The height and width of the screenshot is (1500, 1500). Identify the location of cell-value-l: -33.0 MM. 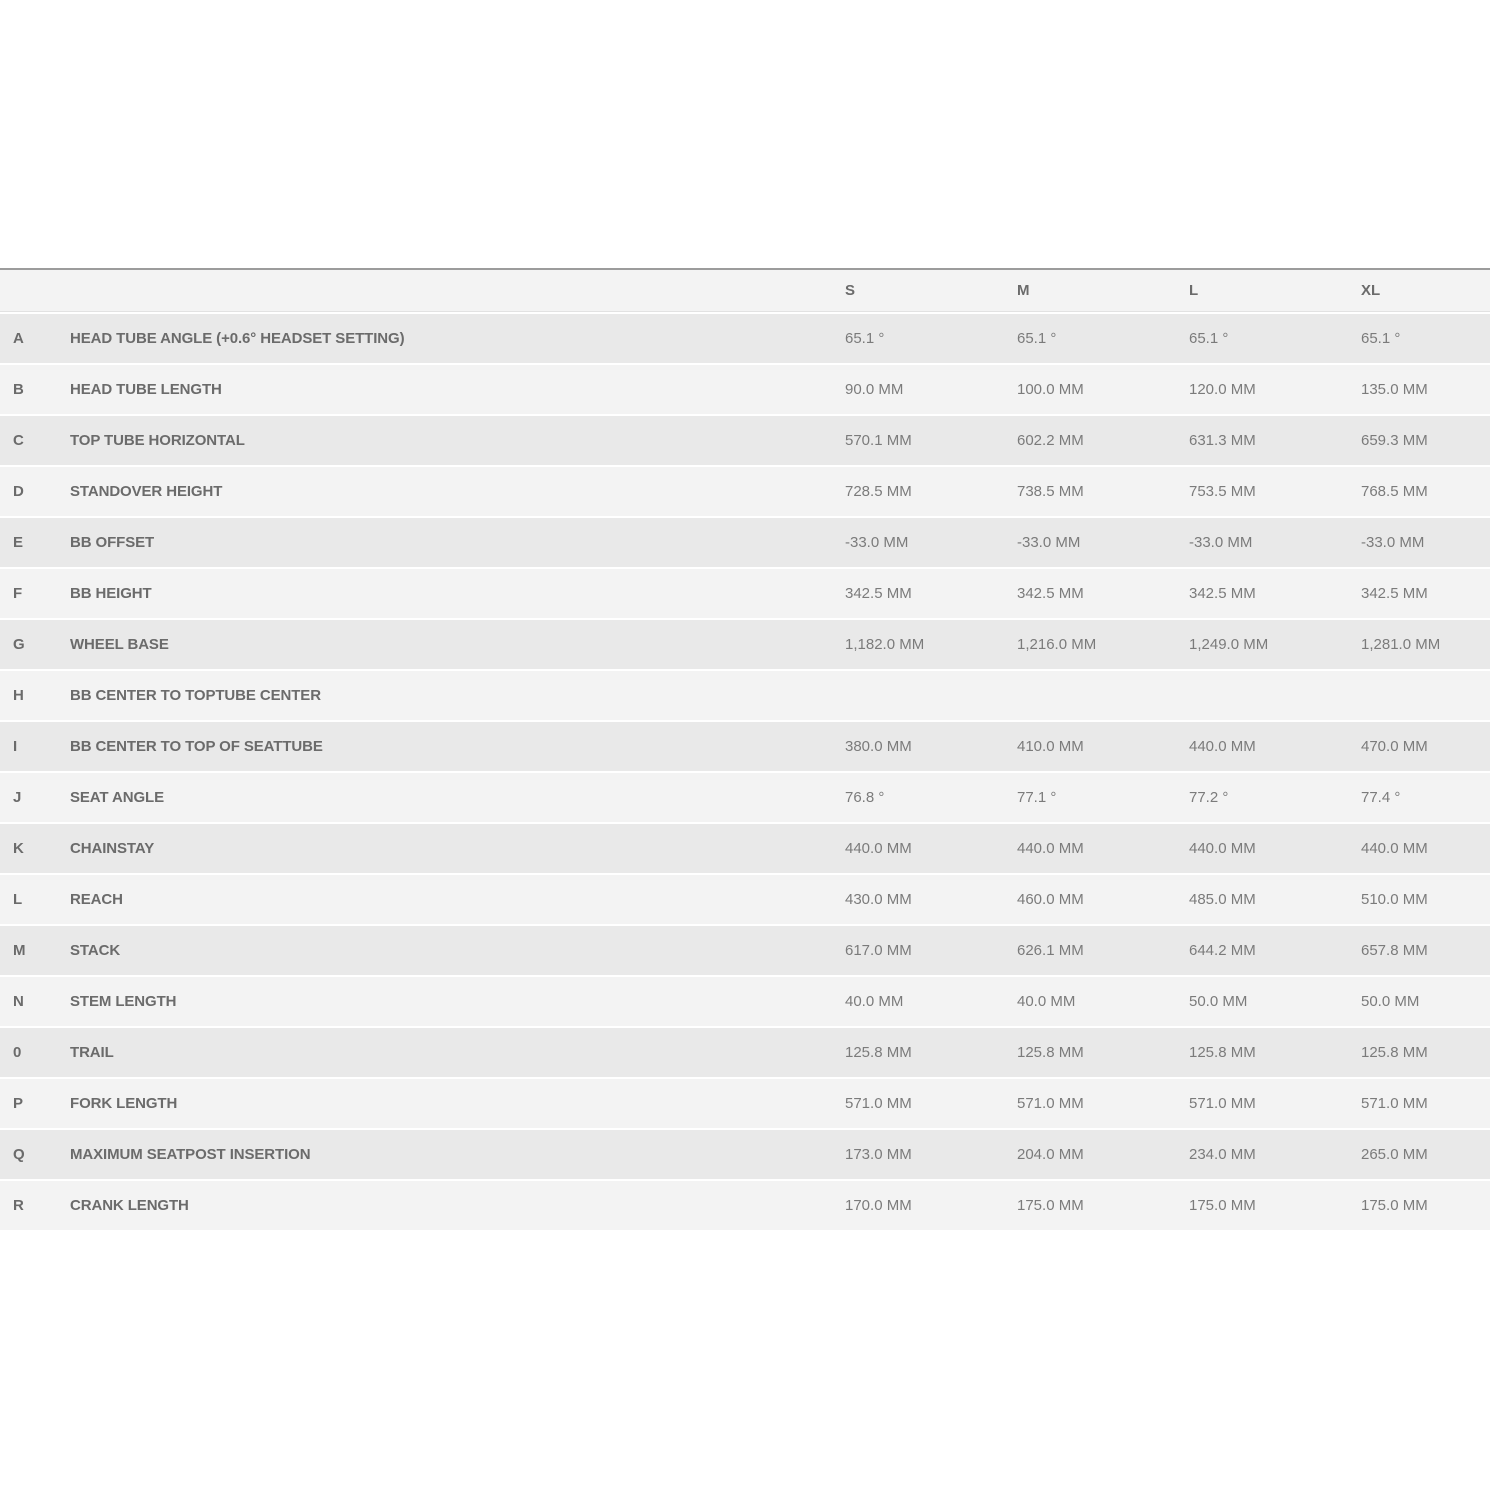
(1221, 542).